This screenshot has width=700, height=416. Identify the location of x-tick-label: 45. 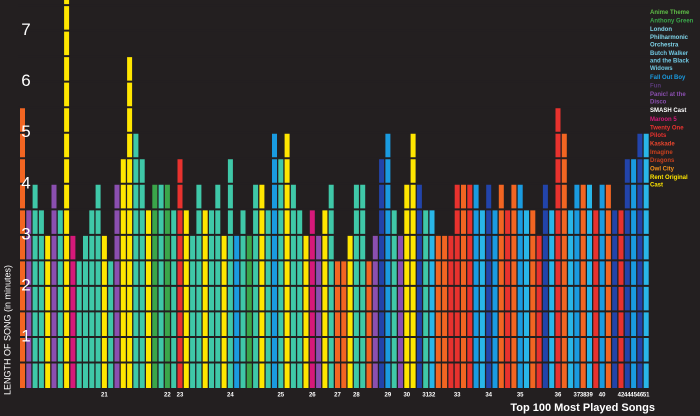
(633, 396).